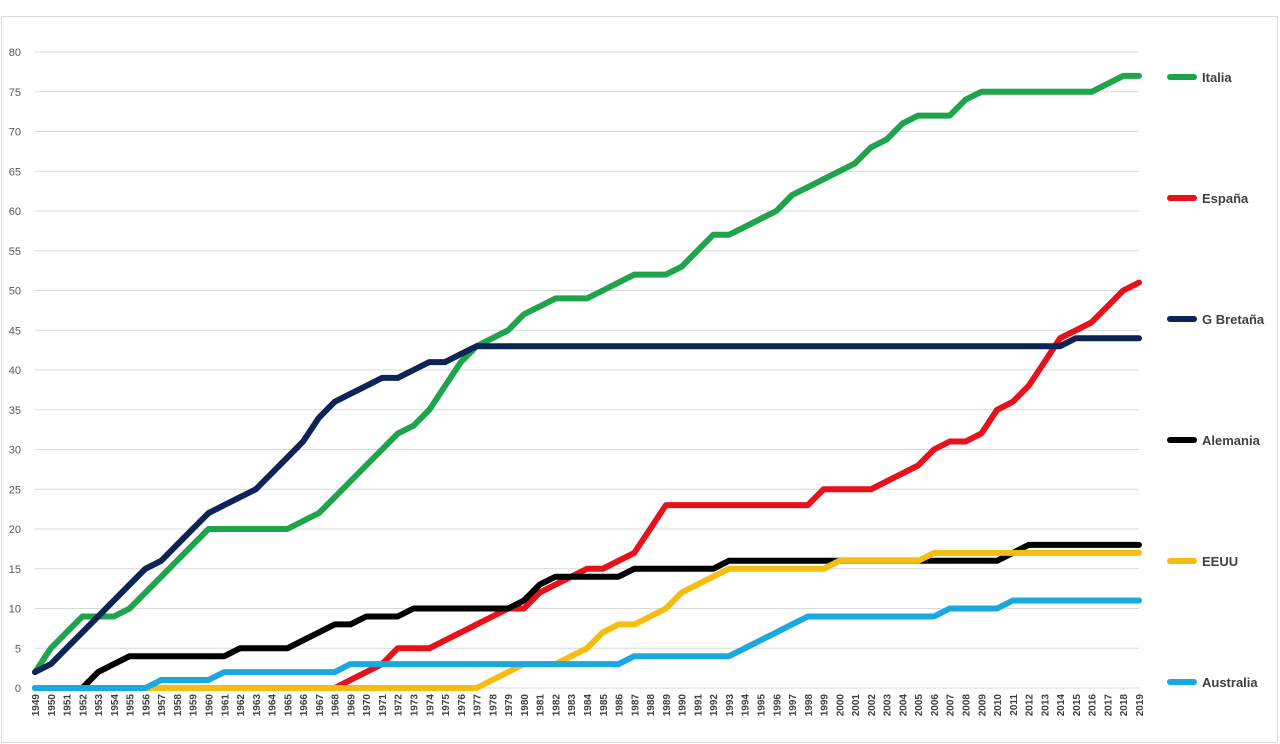  I want to click on x-tick-label: 1961, so click(225, 705).